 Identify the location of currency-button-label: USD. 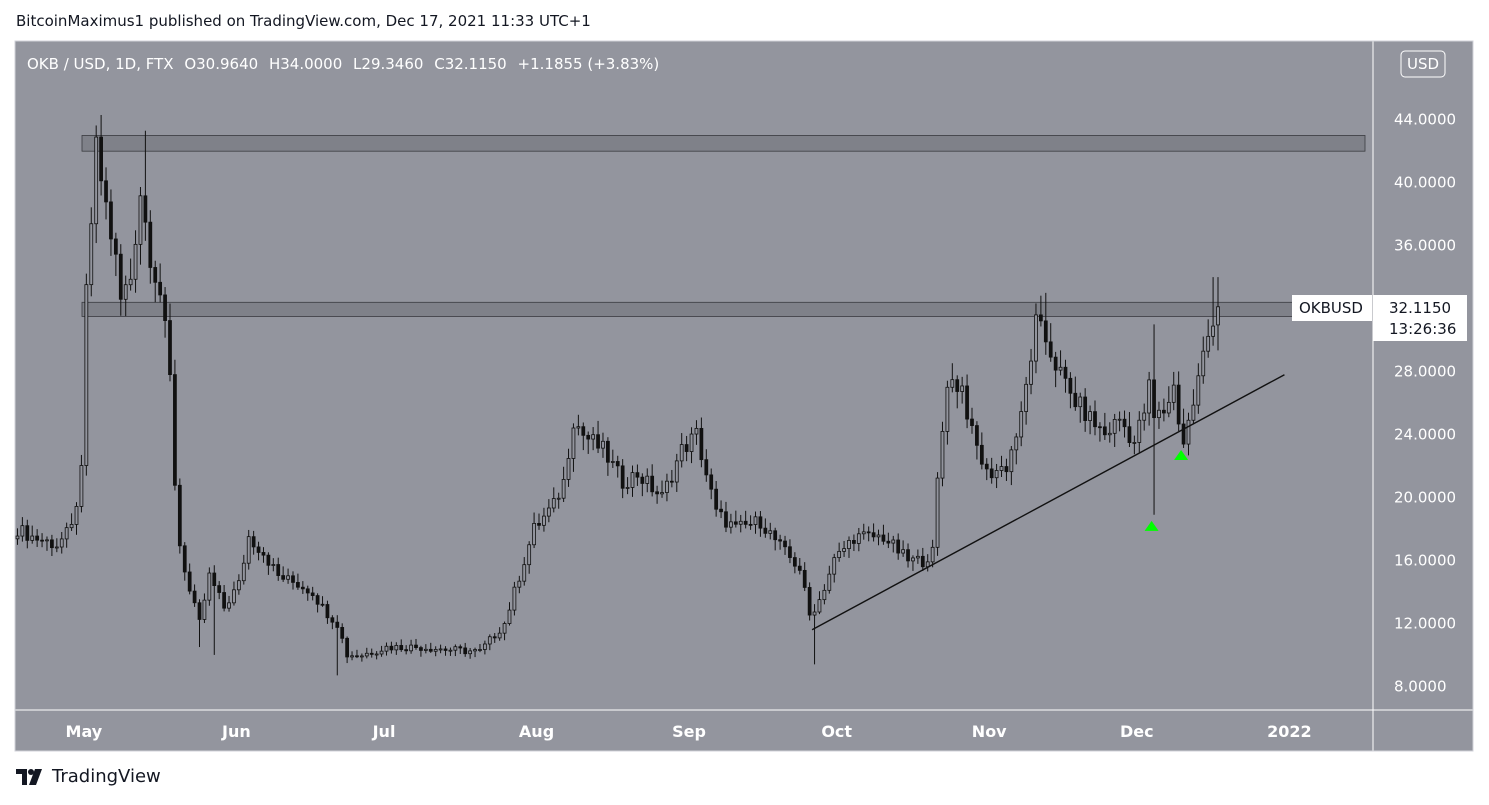
(1423, 64).